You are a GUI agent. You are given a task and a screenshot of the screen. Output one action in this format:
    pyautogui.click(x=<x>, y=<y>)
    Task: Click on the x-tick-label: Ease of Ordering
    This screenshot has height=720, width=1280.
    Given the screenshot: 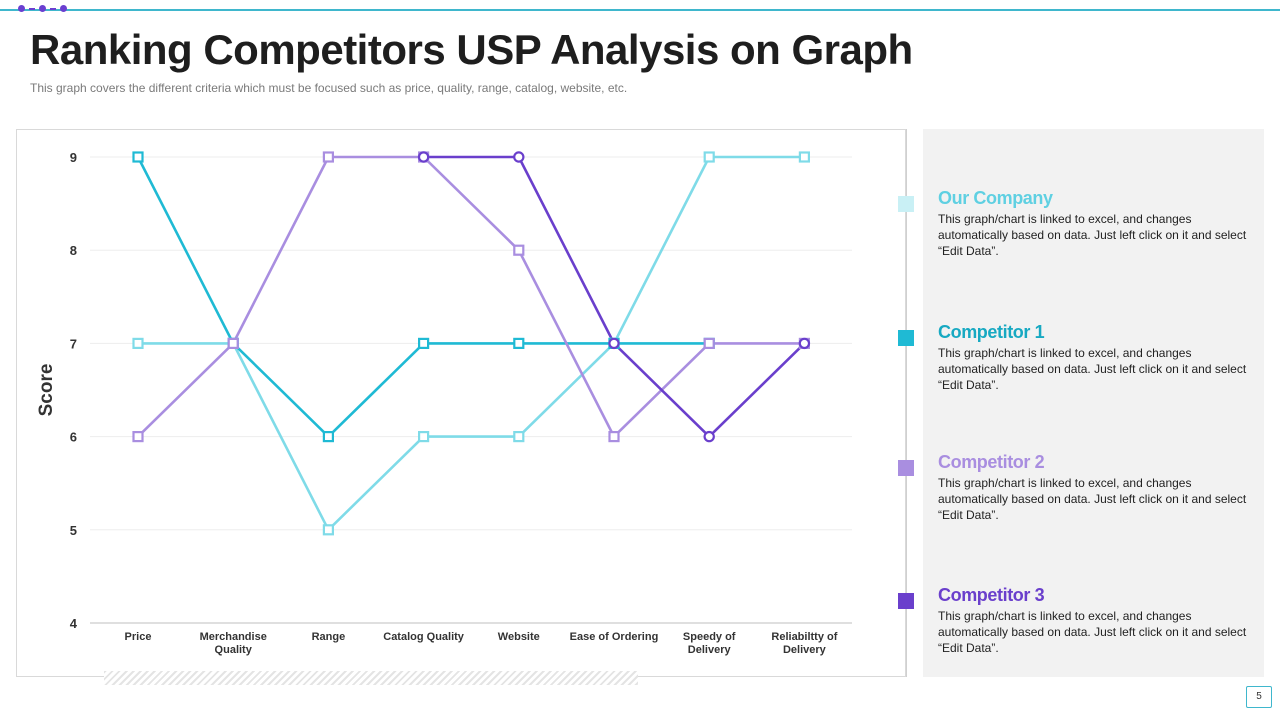 What is the action you would take?
    pyautogui.click(x=614, y=637)
    